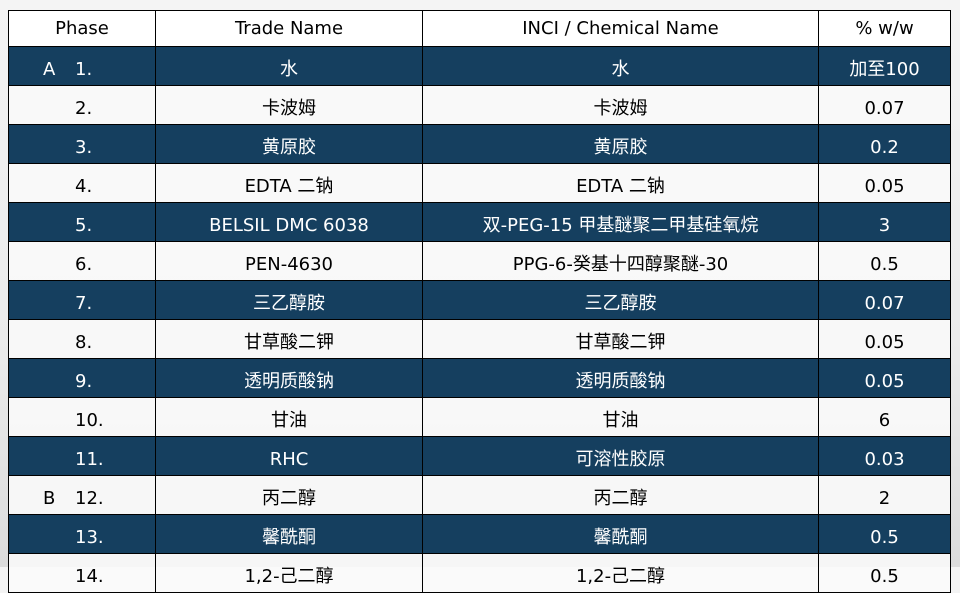  I want to click on ingredient-number: 14., so click(89, 576).